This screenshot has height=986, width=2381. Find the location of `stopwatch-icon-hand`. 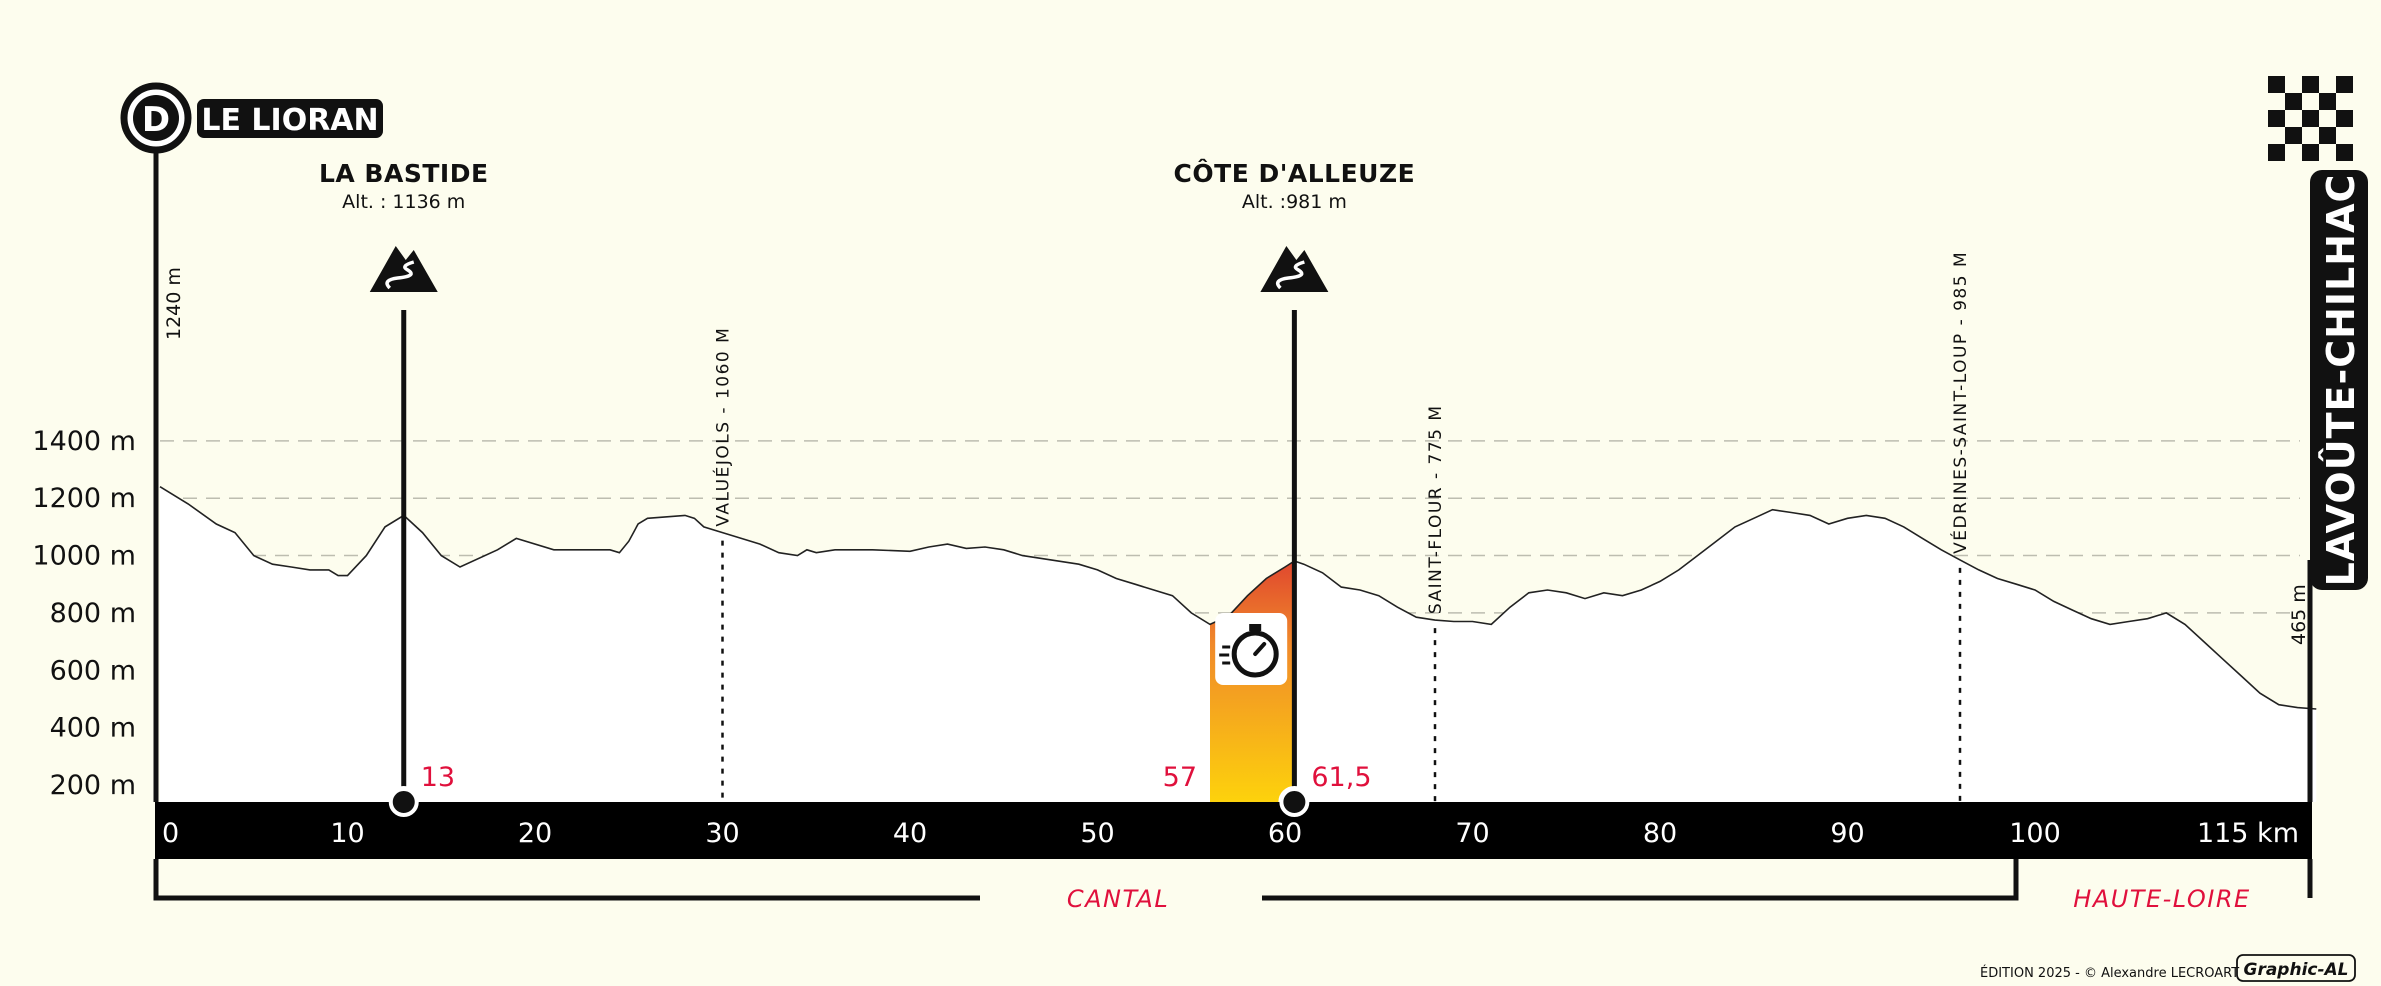

stopwatch-icon-hand is located at coordinates (1260, 649).